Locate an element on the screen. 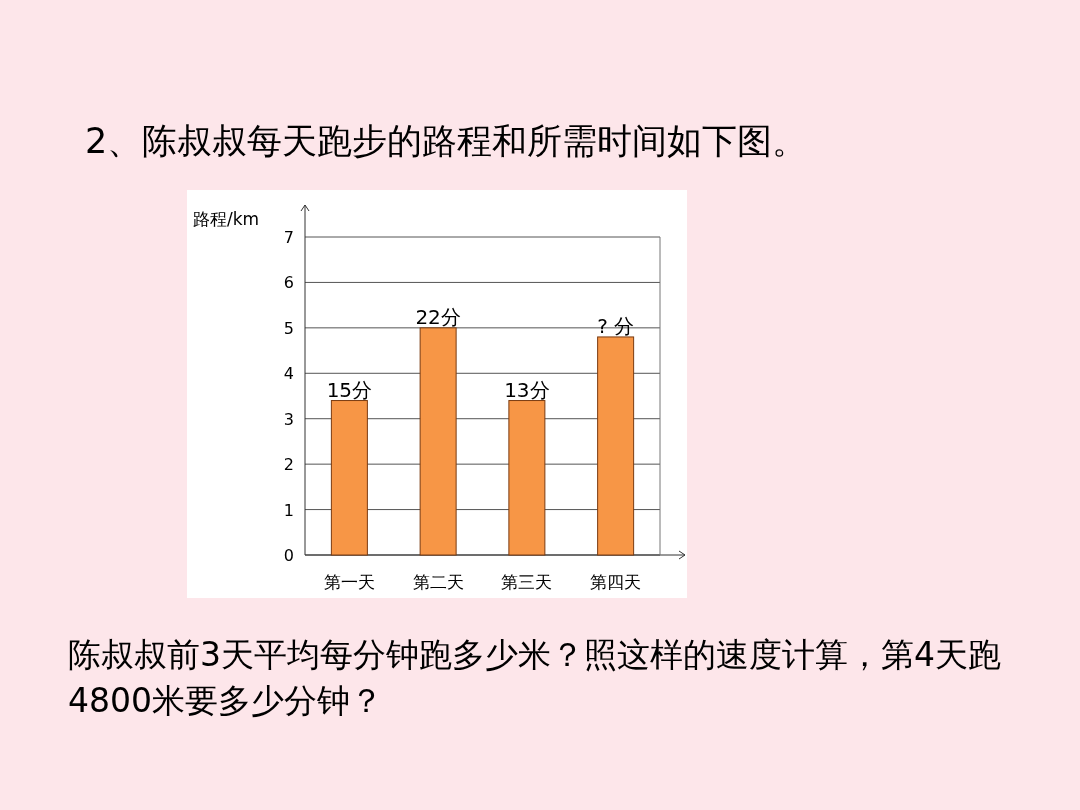 The height and width of the screenshot is (810, 1080). chart-title: 2、陈叔叔每天跑步的路程和所需时间如下图。 is located at coordinates (446, 141).